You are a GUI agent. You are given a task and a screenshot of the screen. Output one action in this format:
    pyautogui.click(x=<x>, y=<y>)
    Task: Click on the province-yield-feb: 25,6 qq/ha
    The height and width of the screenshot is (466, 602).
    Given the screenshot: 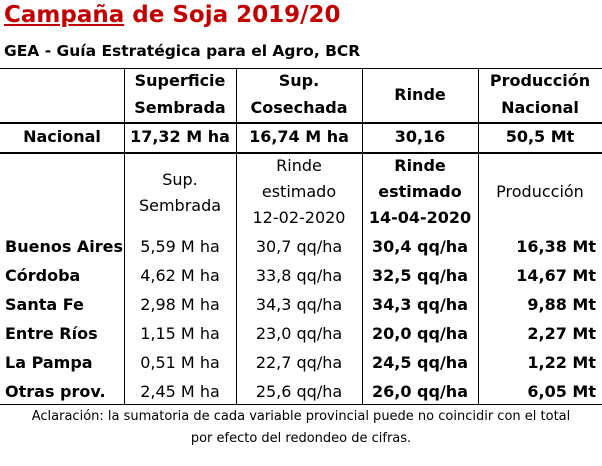 What is the action you would take?
    pyautogui.click(x=299, y=391)
    